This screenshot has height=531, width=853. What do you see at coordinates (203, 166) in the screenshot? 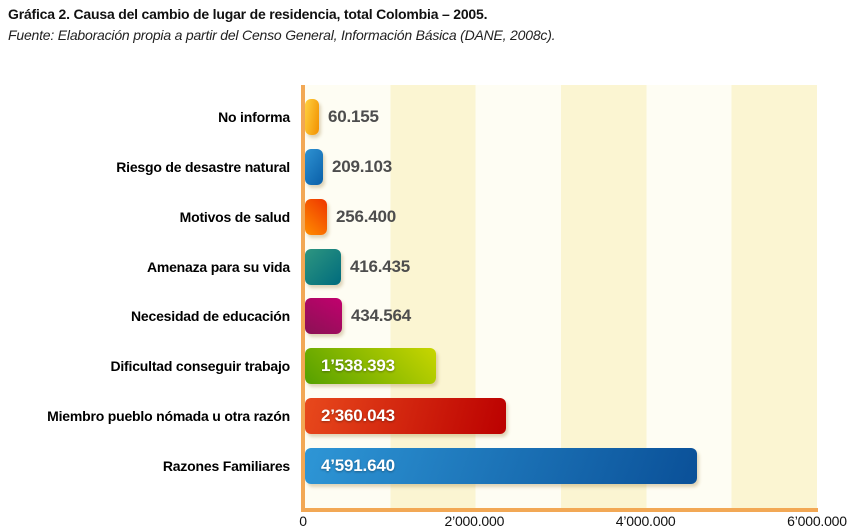
I see `category-label: Riesgo de desastre natural` at bounding box center [203, 166].